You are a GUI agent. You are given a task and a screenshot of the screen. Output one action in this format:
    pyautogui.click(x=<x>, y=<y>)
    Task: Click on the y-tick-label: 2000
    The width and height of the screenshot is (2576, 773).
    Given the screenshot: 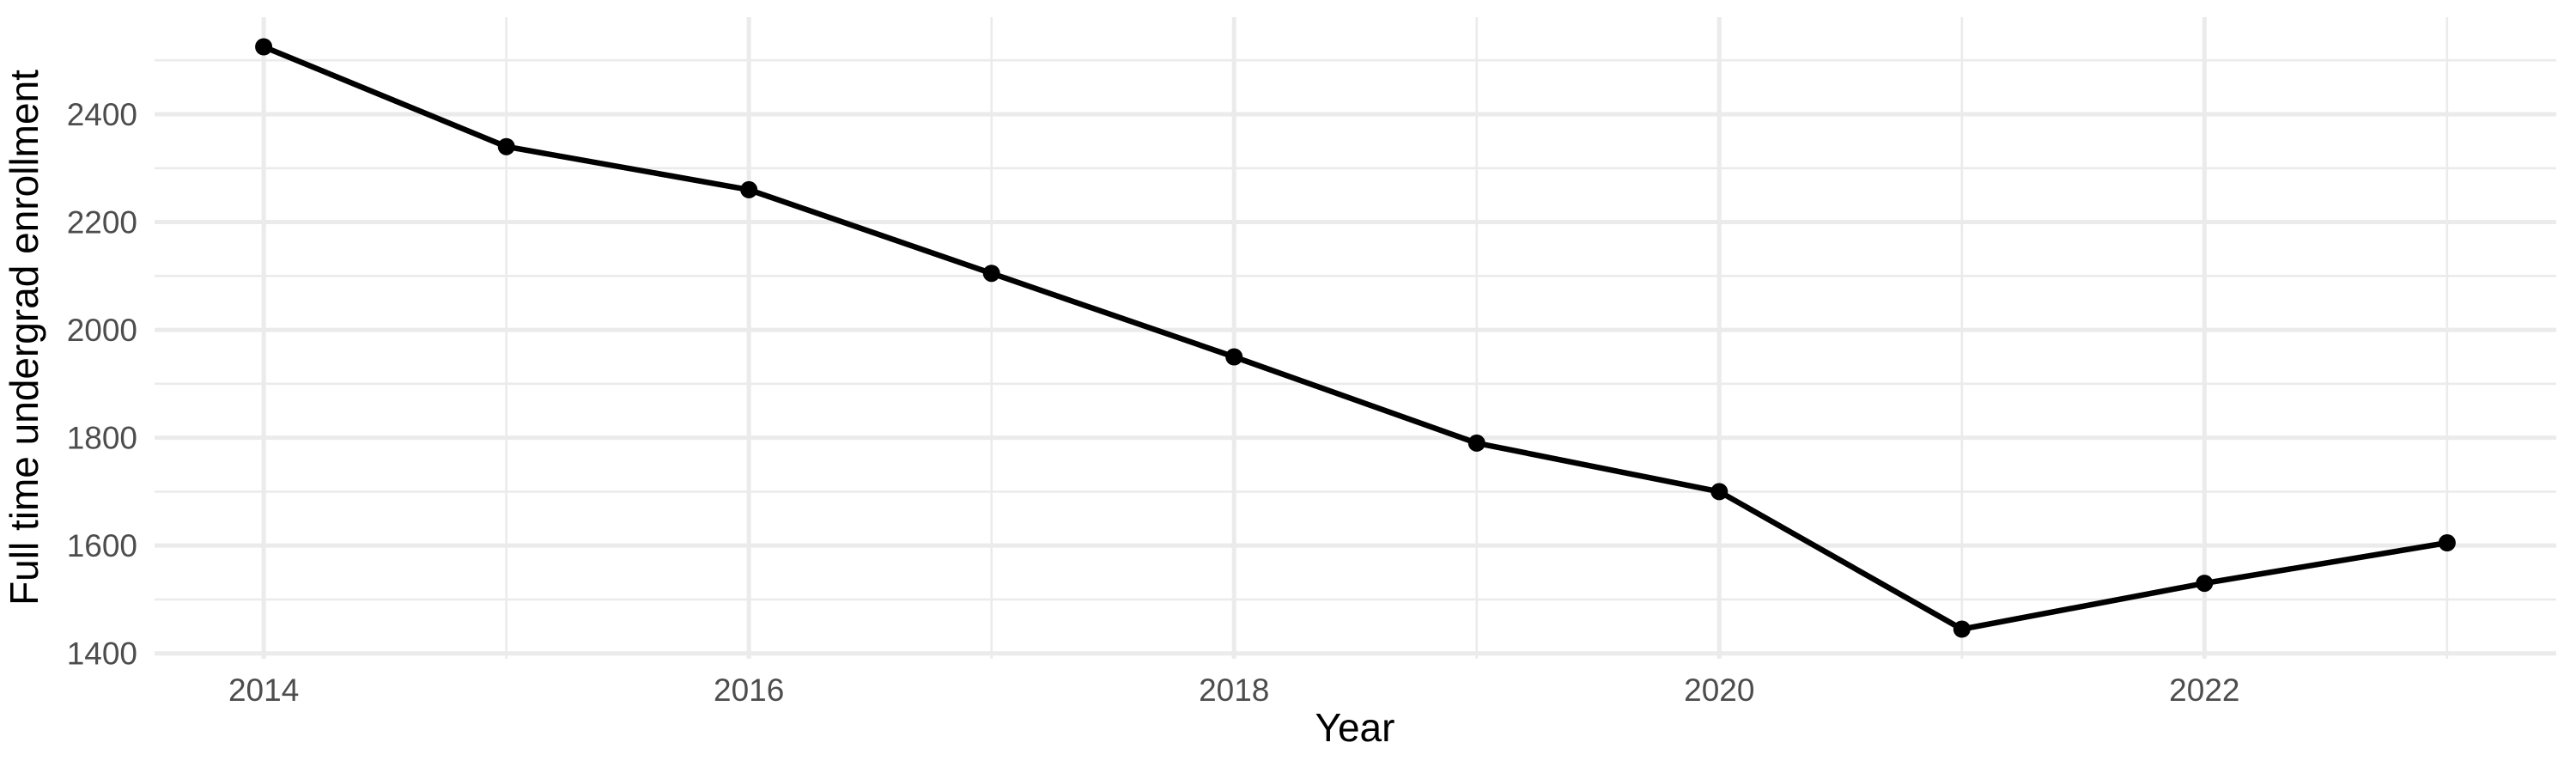 What is the action you would take?
    pyautogui.click(x=102, y=330)
    